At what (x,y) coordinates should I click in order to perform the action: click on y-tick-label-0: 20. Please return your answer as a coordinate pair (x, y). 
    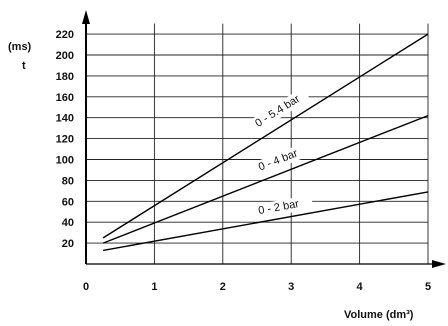
    Looking at the image, I should click on (68, 244).